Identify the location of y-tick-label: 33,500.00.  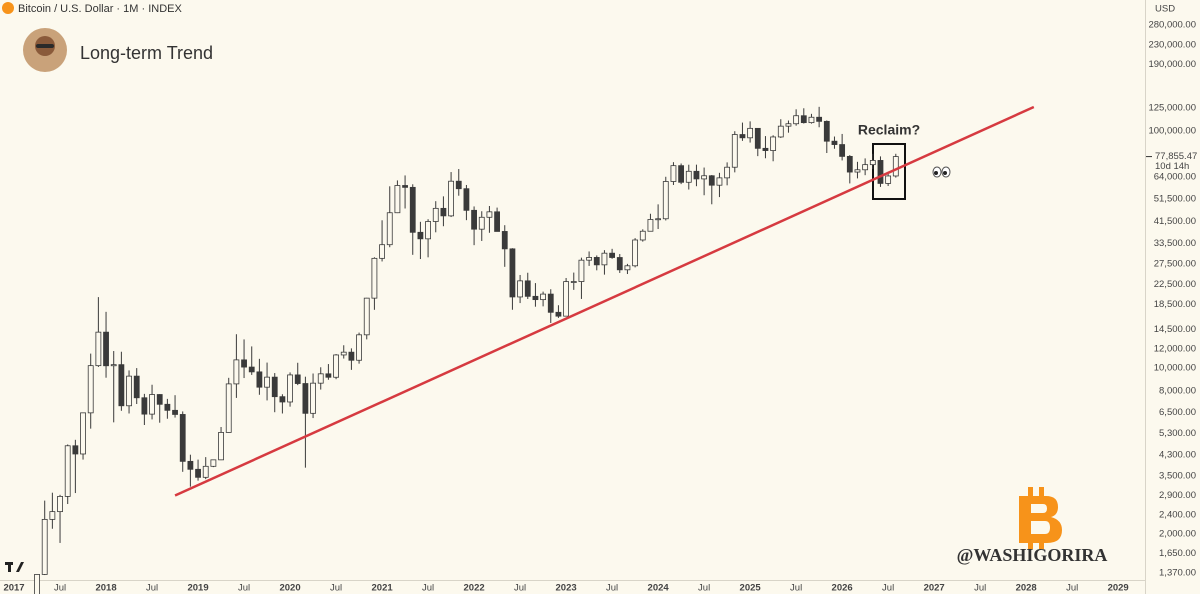
(1175, 243).